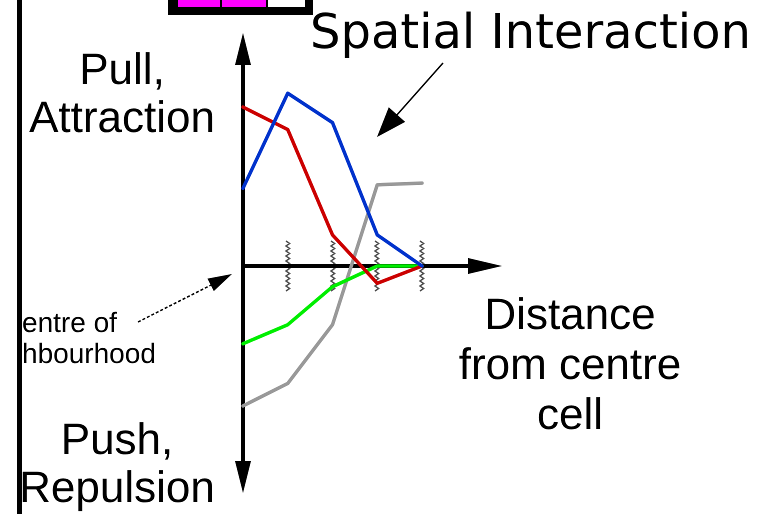  Describe the element at coordinates (570, 365) in the screenshot. I see `x-axis-title: Distance from centre cell` at that location.